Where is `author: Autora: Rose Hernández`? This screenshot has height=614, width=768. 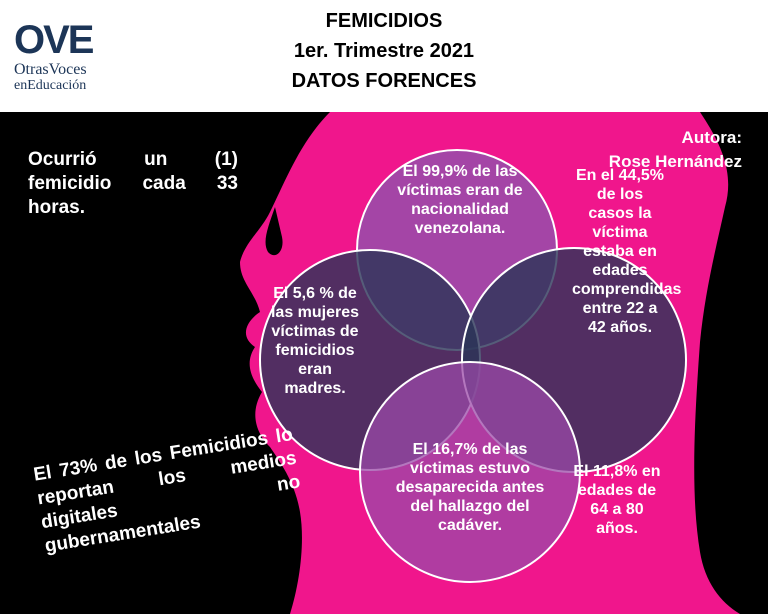
author: Autora: Rose Hernández is located at coordinates (675, 150).